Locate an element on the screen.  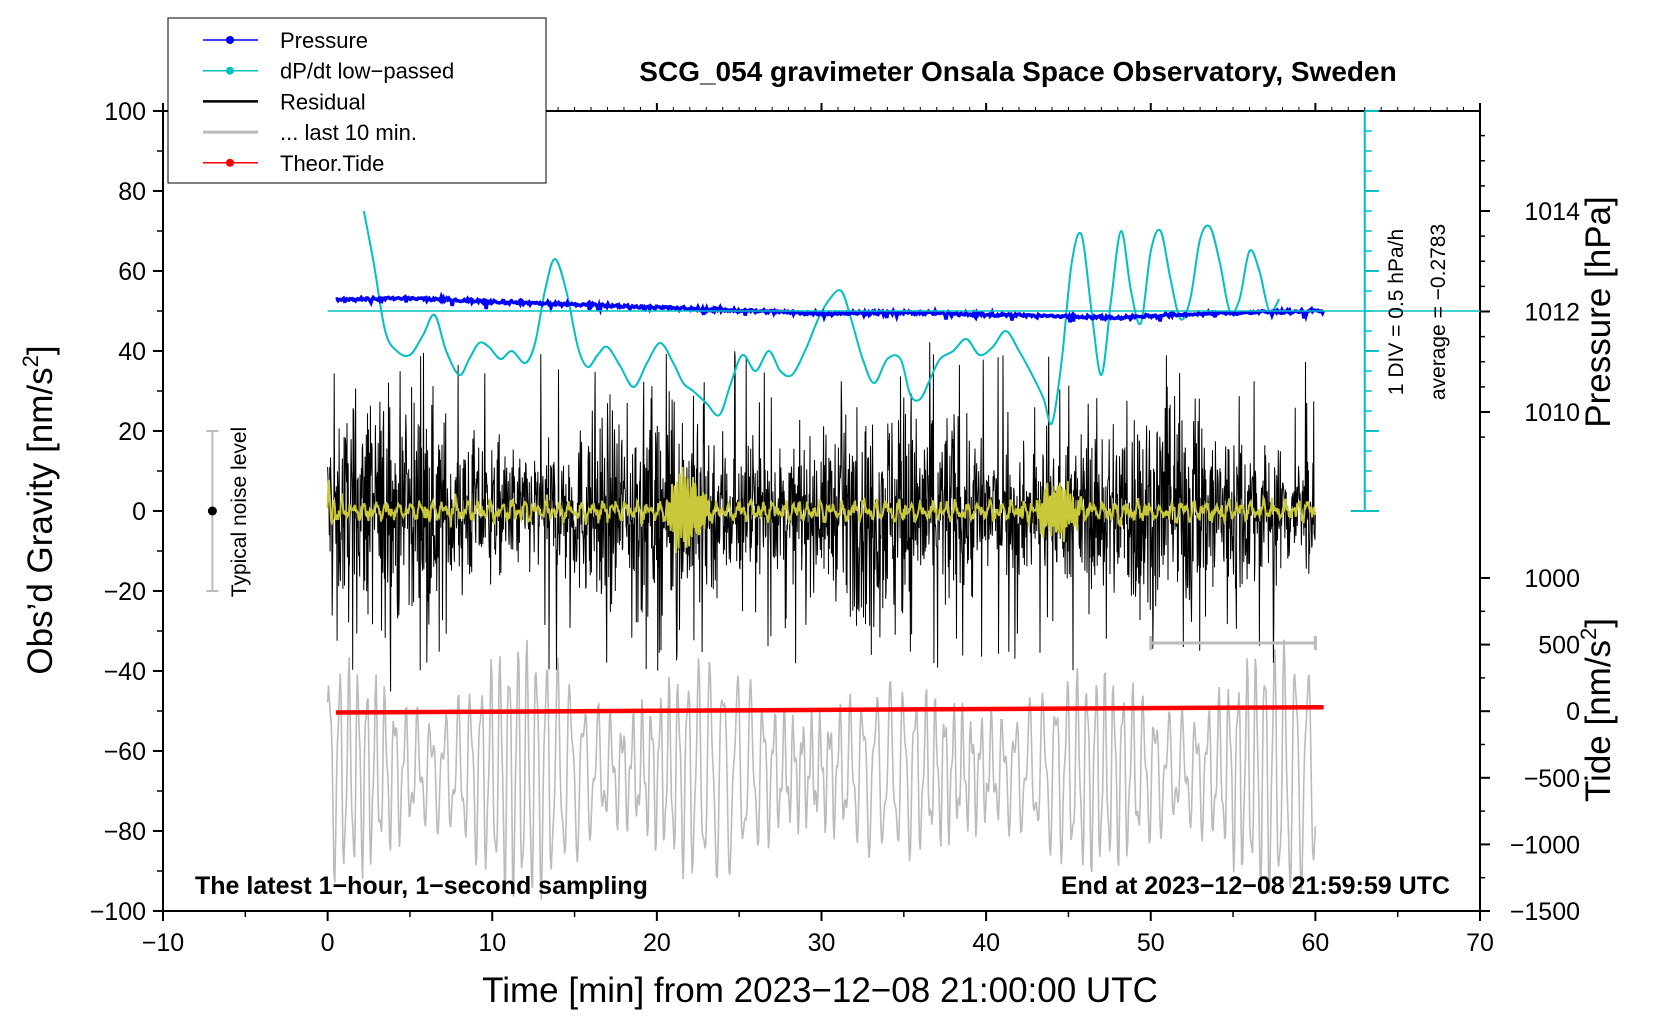
x-tick-label: 0 is located at coordinates (328, 943).